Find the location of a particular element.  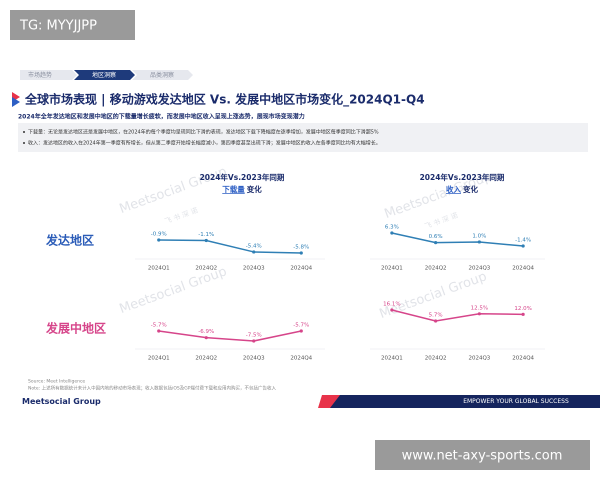

value-label: -7.5% is located at coordinates (254, 336).